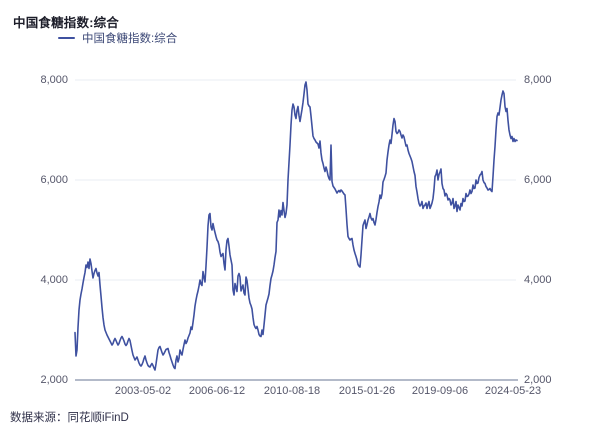 The width and height of the screenshot is (600, 439). Describe the element at coordinates (538, 180) in the screenshot. I see `y-axis-label-right: 6,000` at that location.